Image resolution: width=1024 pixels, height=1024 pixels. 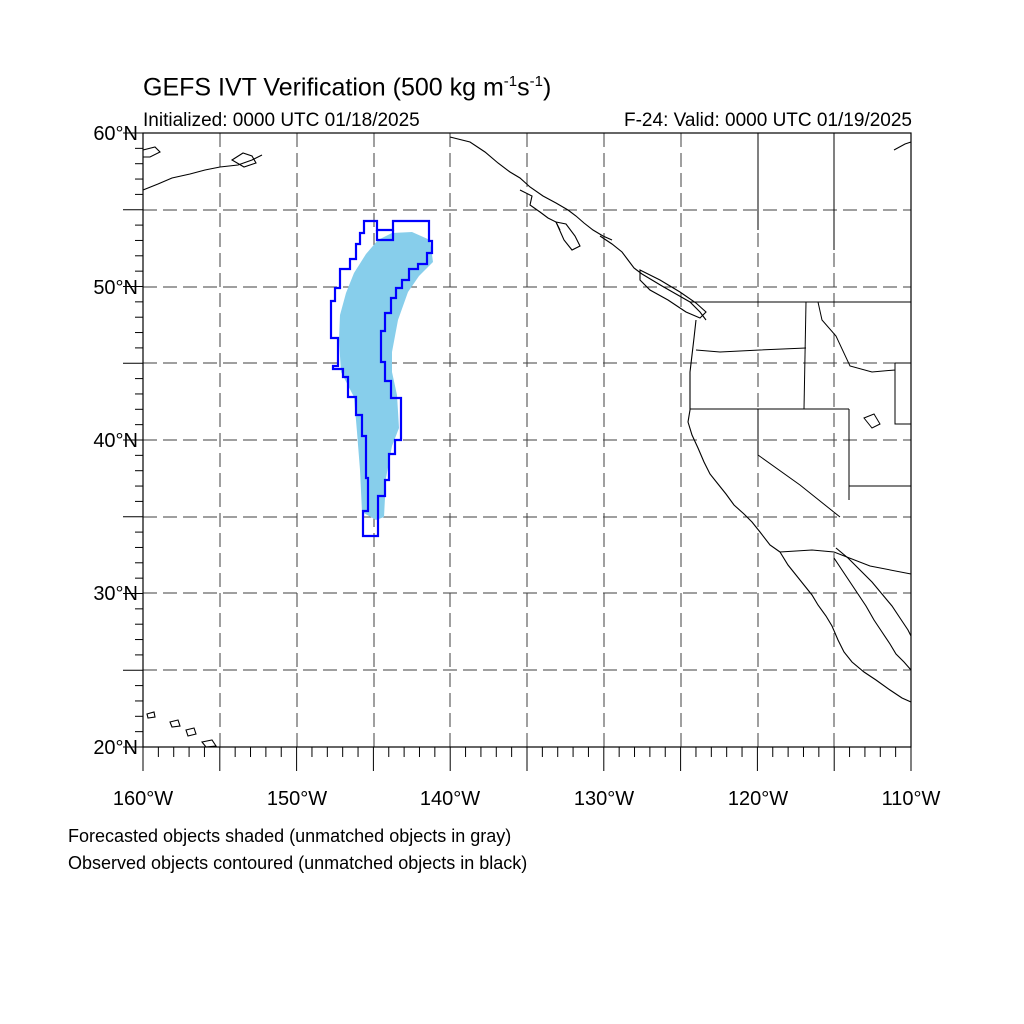 I want to click on baja-west-coast, so click(x=845, y=627).